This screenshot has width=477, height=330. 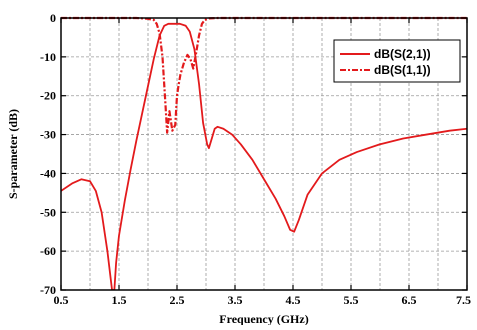 I want to click on y-tick-label: -40, so click(x=48, y=173).